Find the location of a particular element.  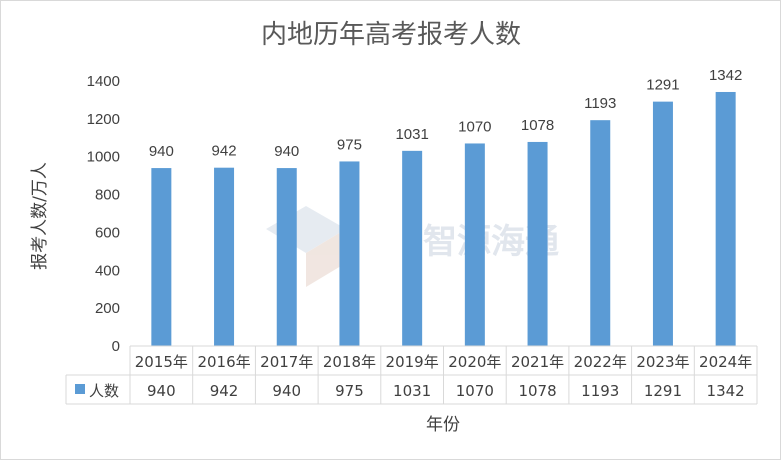

bar-data-label: 942 is located at coordinates (224, 151).